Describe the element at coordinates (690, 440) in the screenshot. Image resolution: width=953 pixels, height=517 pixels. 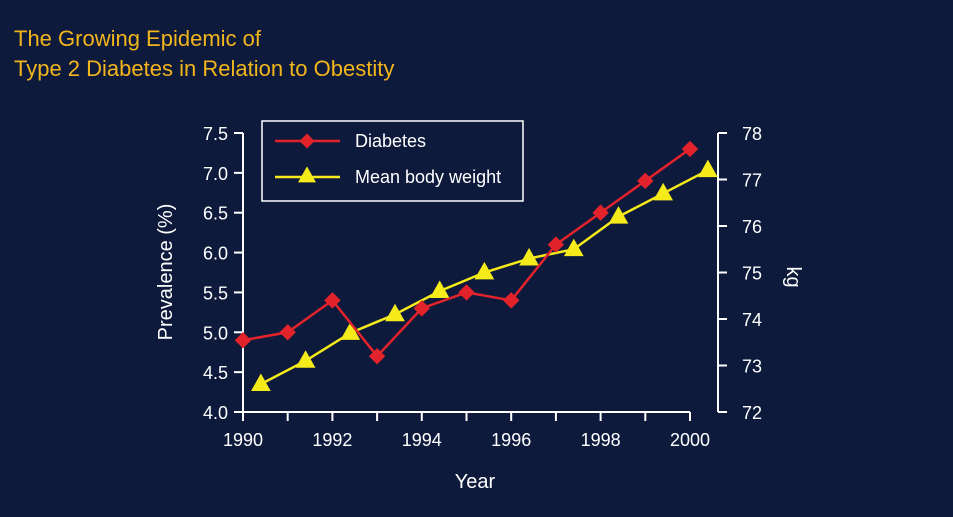
I see `x-tick-label: 2000` at that location.